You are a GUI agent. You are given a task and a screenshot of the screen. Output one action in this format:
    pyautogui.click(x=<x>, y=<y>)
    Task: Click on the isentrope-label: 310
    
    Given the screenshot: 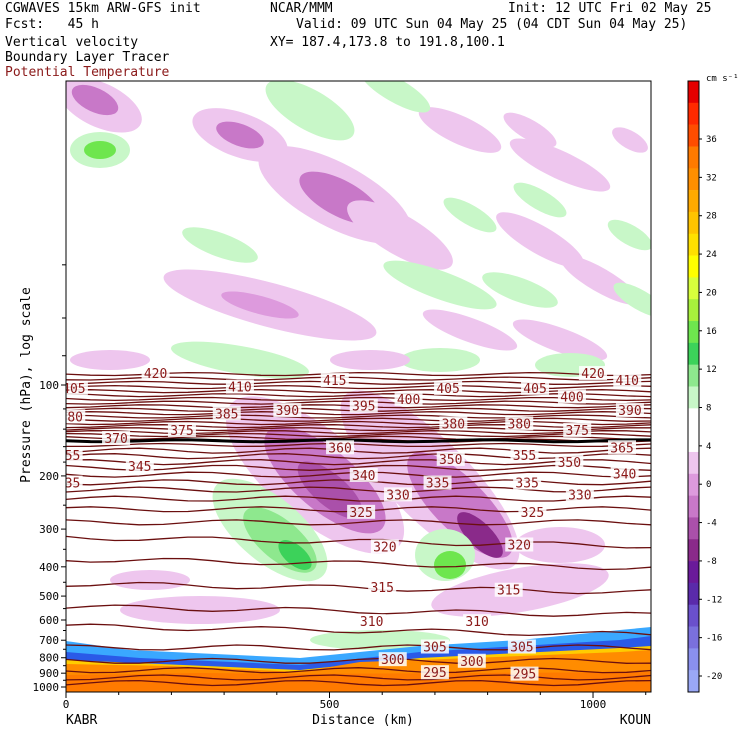 What is the action you would take?
    pyautogui.click(x=476, y=622)
    